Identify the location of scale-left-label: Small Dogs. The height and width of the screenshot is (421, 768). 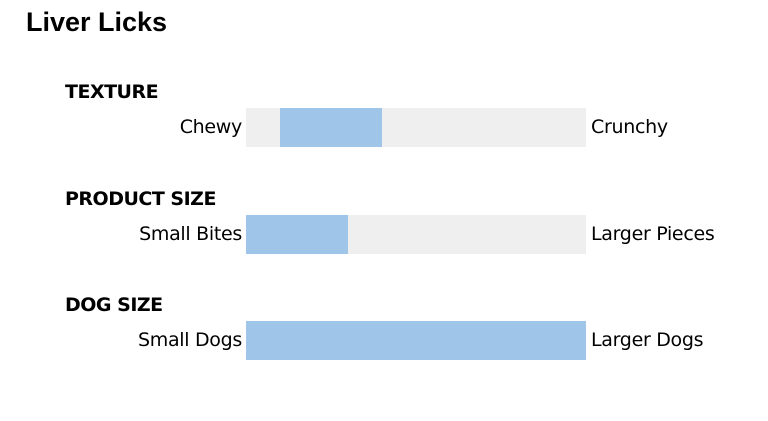
(189, 340).